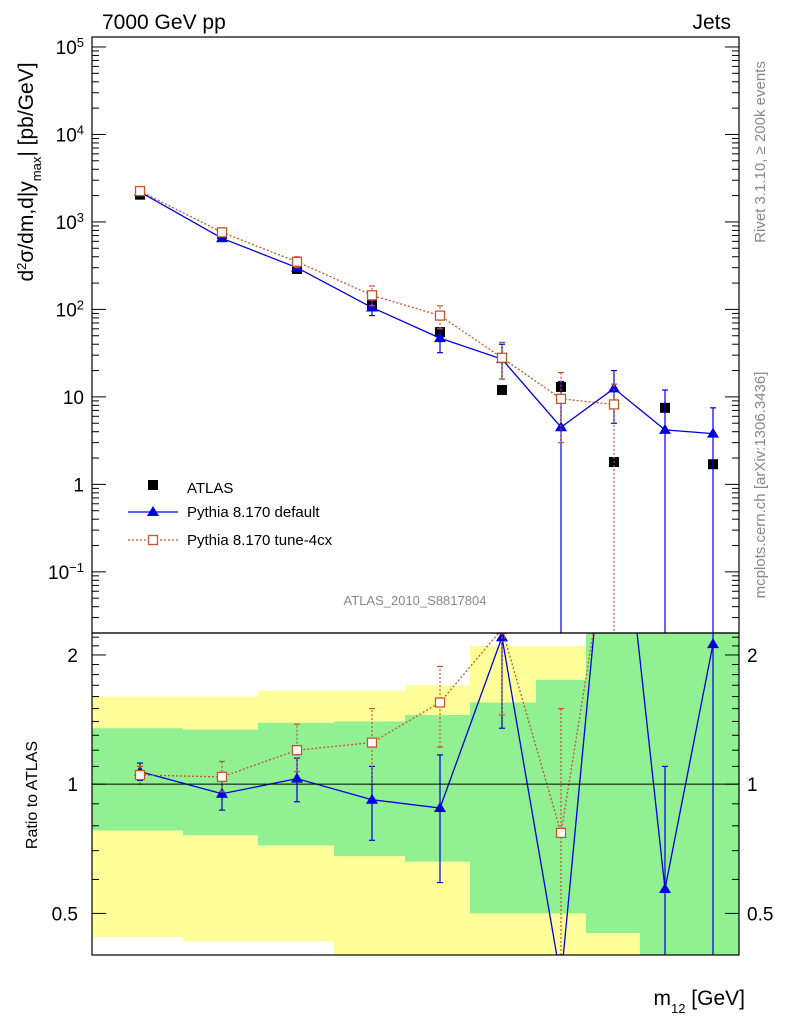  What do you see at coordinates (78, 485) in the screenshot?
I see `y-tick-label-1: 1` at bounding box center [78, 485].